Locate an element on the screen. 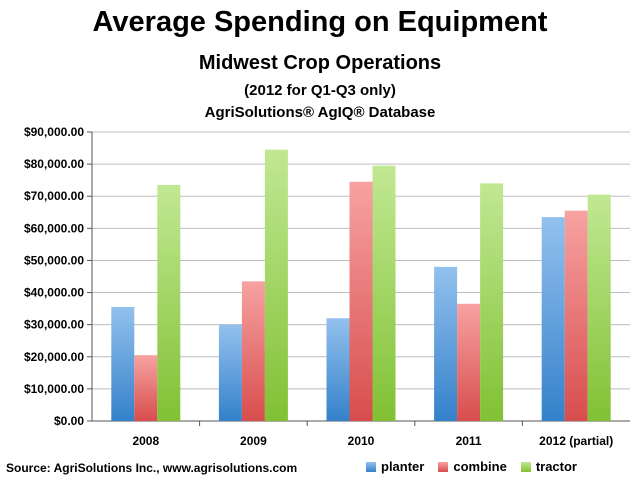 Image resolution: width=640 pixels, height=480 pixels. y-tick-label: $80,000.00 is located at coordinates (54, 164).